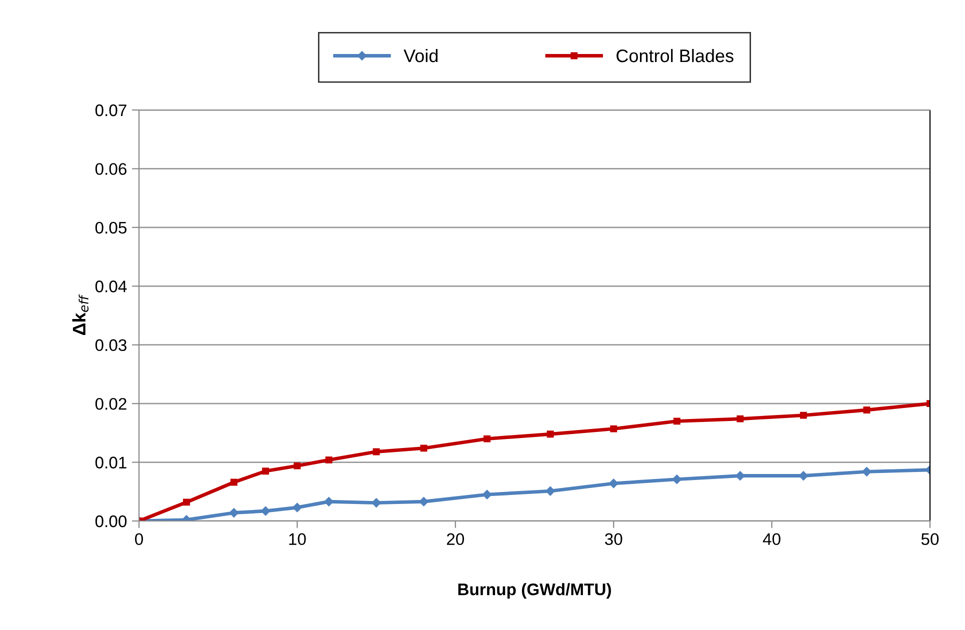 The height and width of the screenshot is (630, 965). Describe the element at coordinates (455, 539) in the screenshot. I see `x-tick-label: 20` at that location.